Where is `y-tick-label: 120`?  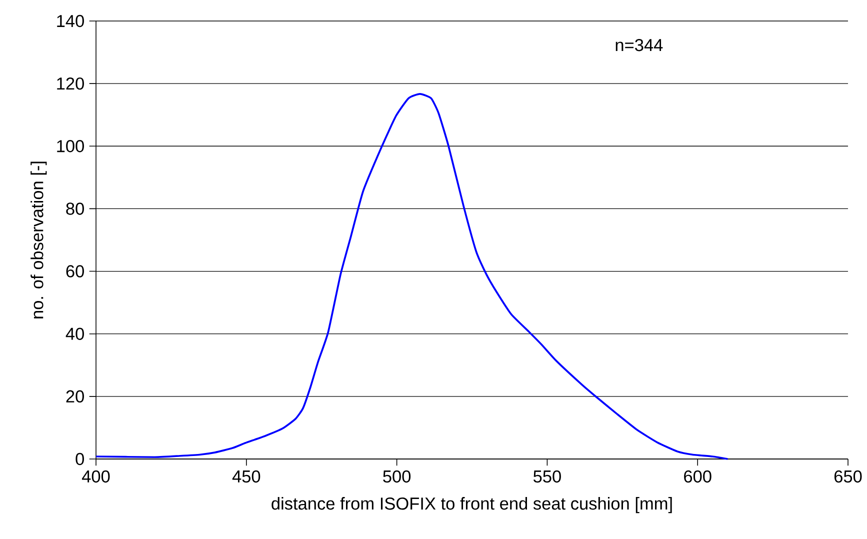 y-tick-label: 120 is located at coordinates (70, 83).